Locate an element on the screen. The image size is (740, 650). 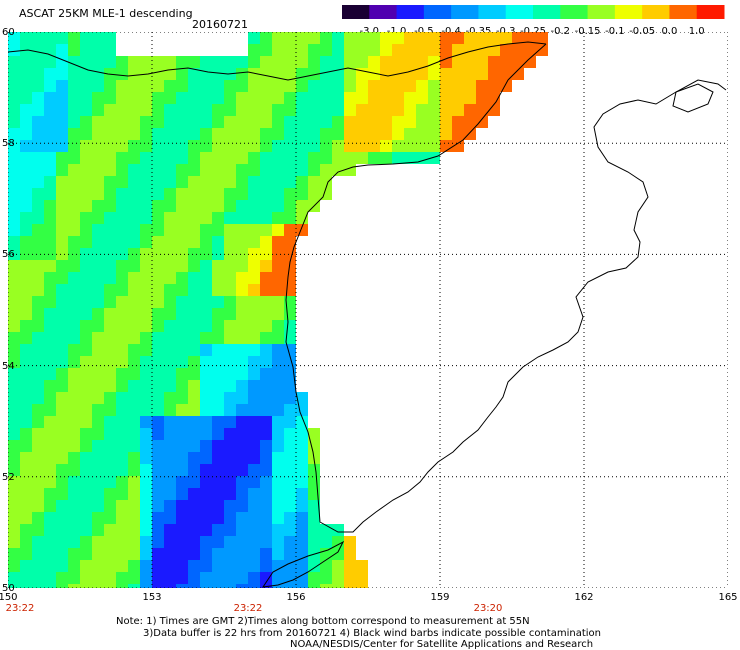
longitude-label: 159 is located at coordinates (440, 597).